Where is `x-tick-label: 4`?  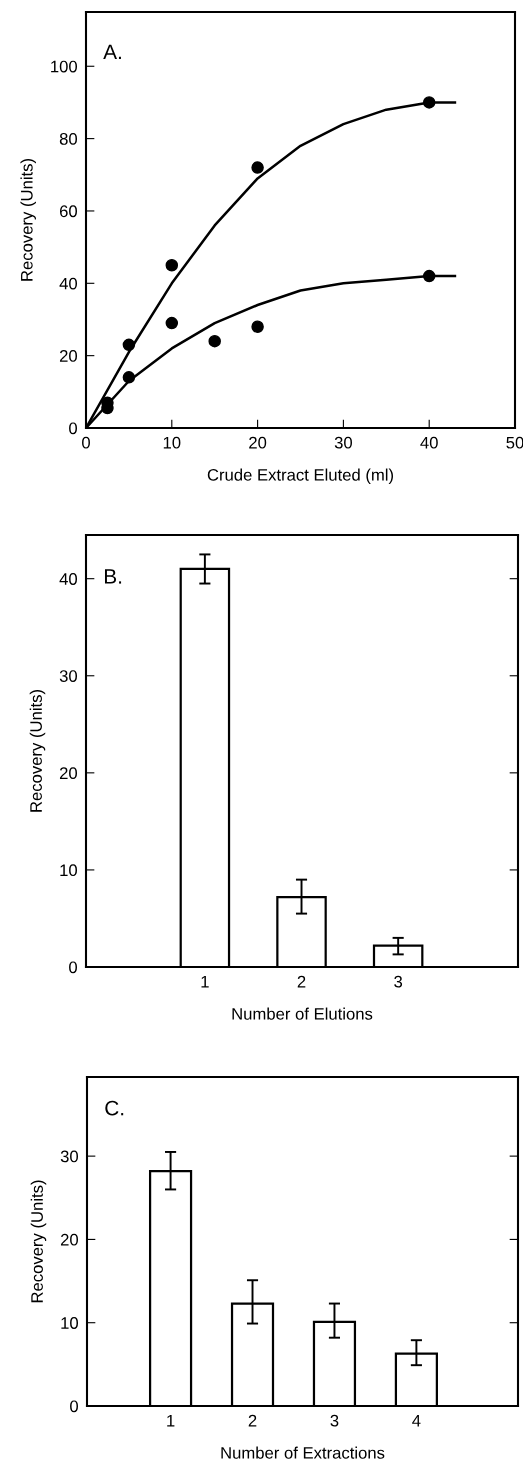
x-tick-label: 4 is located at coordinates (416, 1420).